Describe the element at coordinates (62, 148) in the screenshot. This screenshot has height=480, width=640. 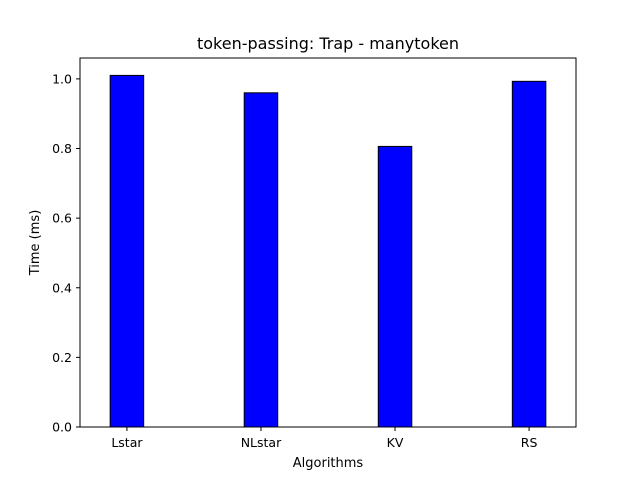
I see `y-tick-label: 0.8` at that location.